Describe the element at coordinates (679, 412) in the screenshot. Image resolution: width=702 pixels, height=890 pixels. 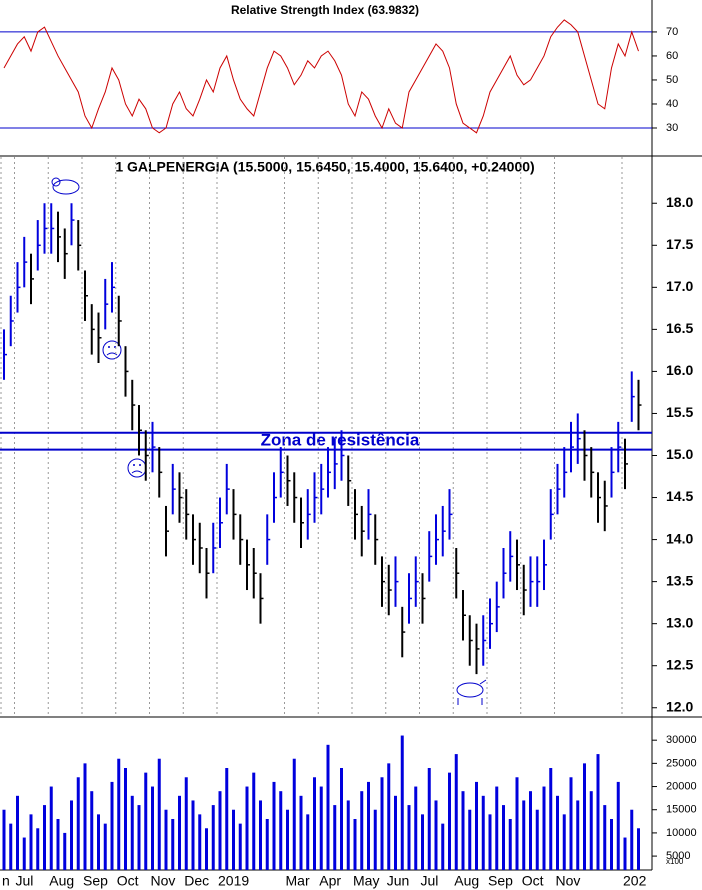
I see `y-tick-label: 15.5` at that location.